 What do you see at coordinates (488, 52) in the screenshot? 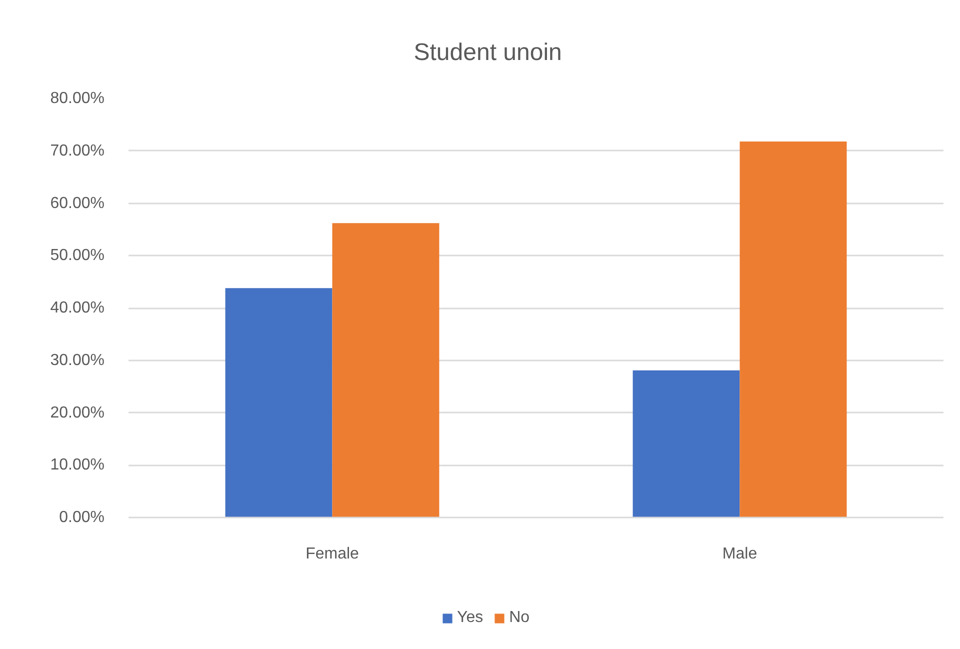
I see `chart-title: Student unoin` at bounding box center [488, 52].